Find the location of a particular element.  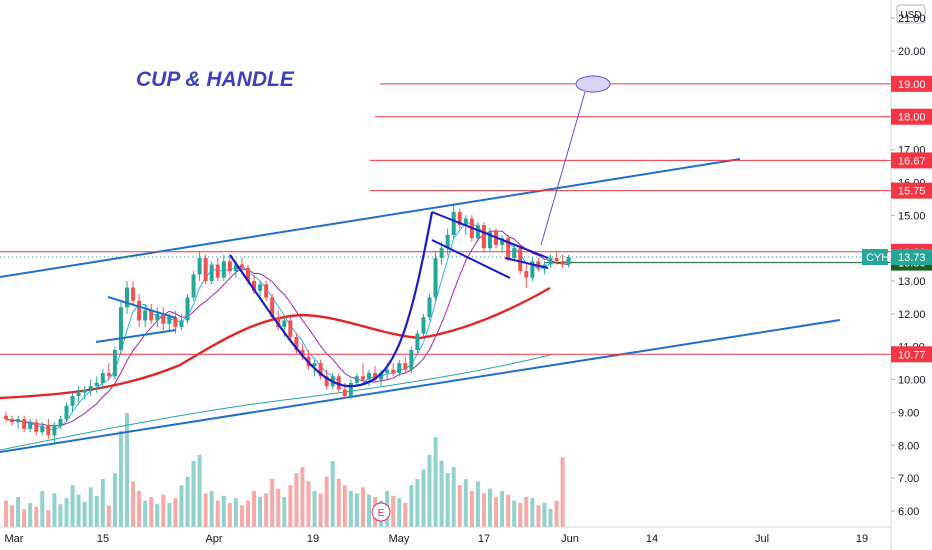

flag-upper-line is located at coordinates (142, 307).